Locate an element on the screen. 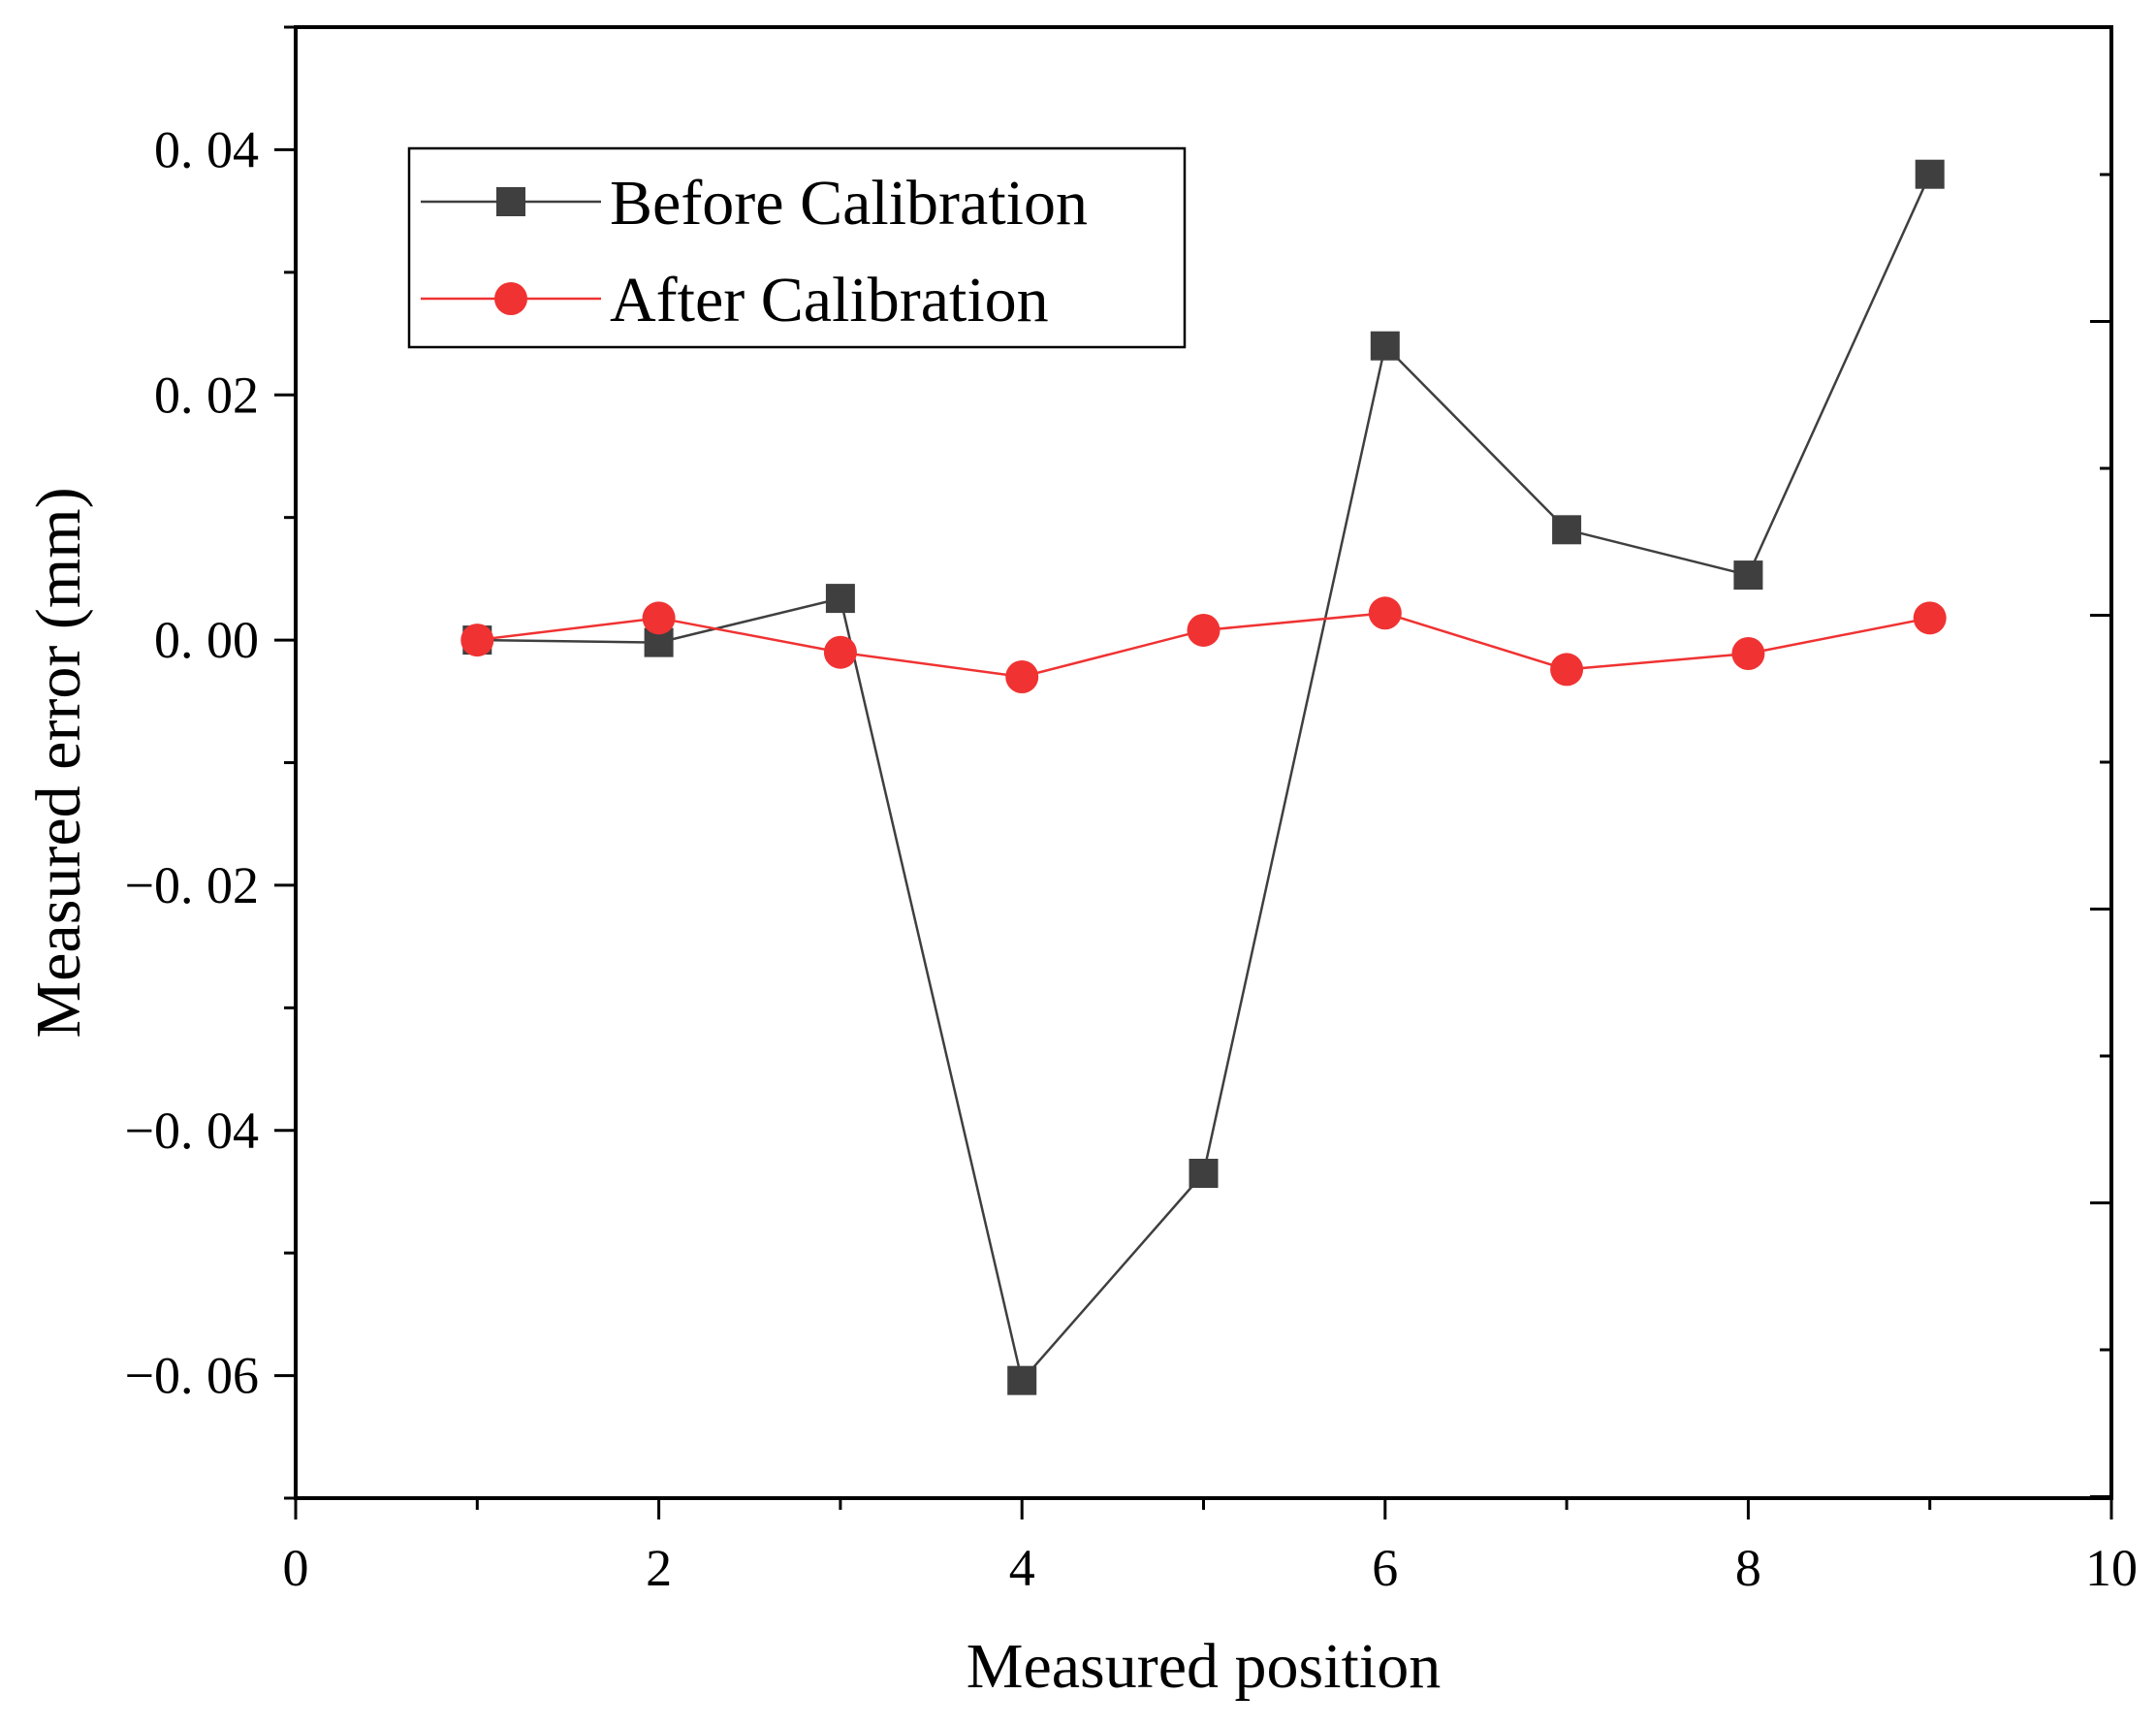 The width and height of the screenshot is (2156, 1727). y-tick-label: 0. 00 is located at coordinates (206, 640).